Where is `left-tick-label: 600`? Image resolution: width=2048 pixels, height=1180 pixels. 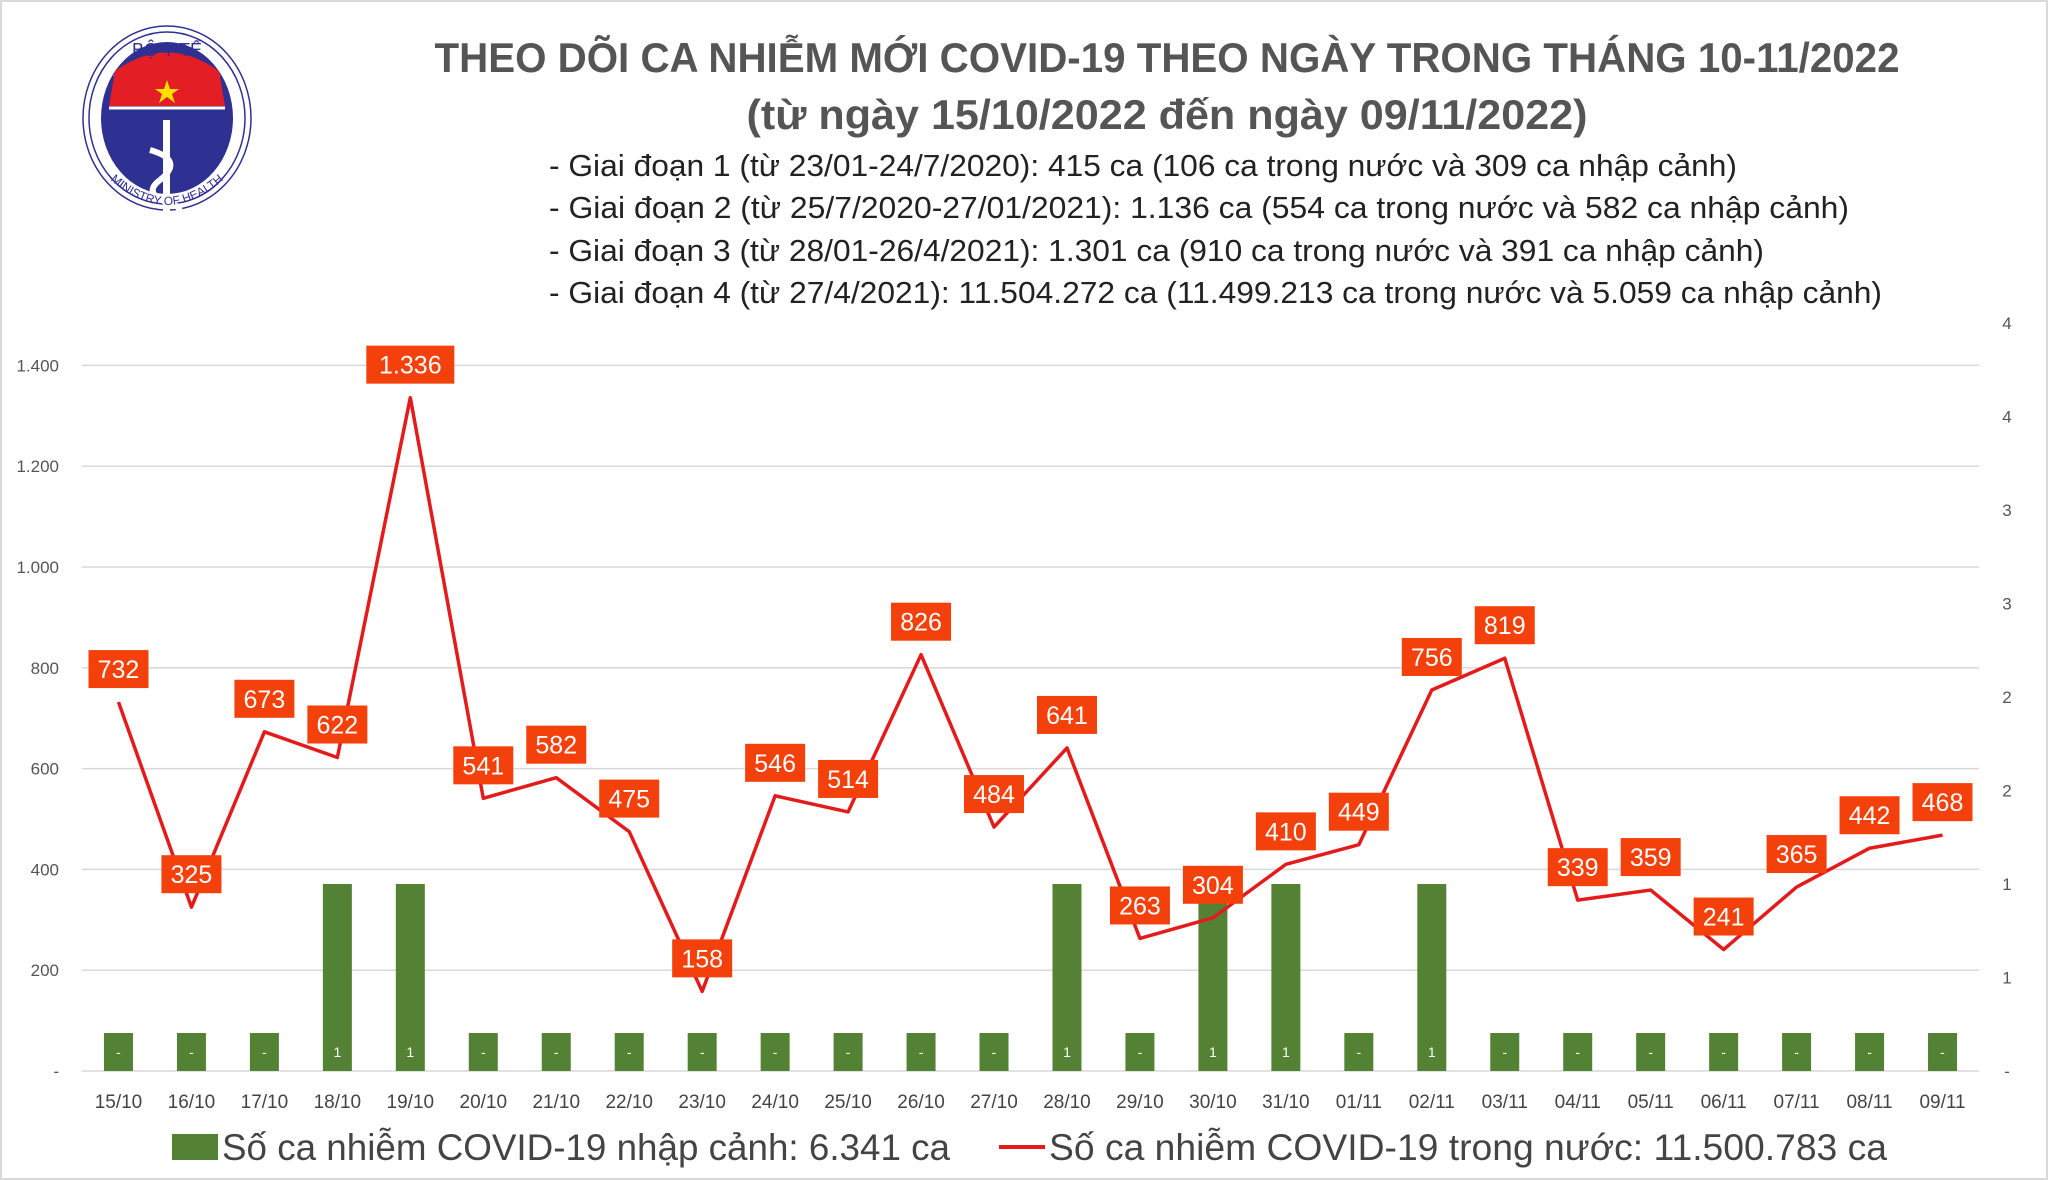
left-tick-label: 600 is located at coordinates (45, 769).